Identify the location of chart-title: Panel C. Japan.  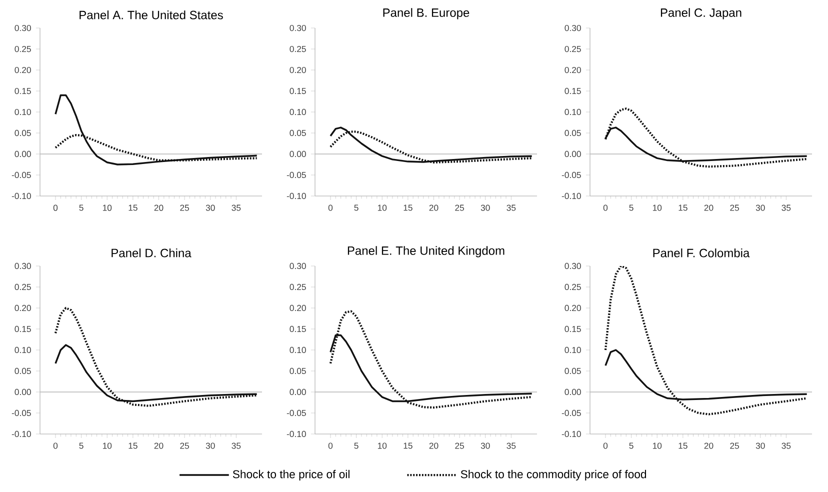
(701, 14).